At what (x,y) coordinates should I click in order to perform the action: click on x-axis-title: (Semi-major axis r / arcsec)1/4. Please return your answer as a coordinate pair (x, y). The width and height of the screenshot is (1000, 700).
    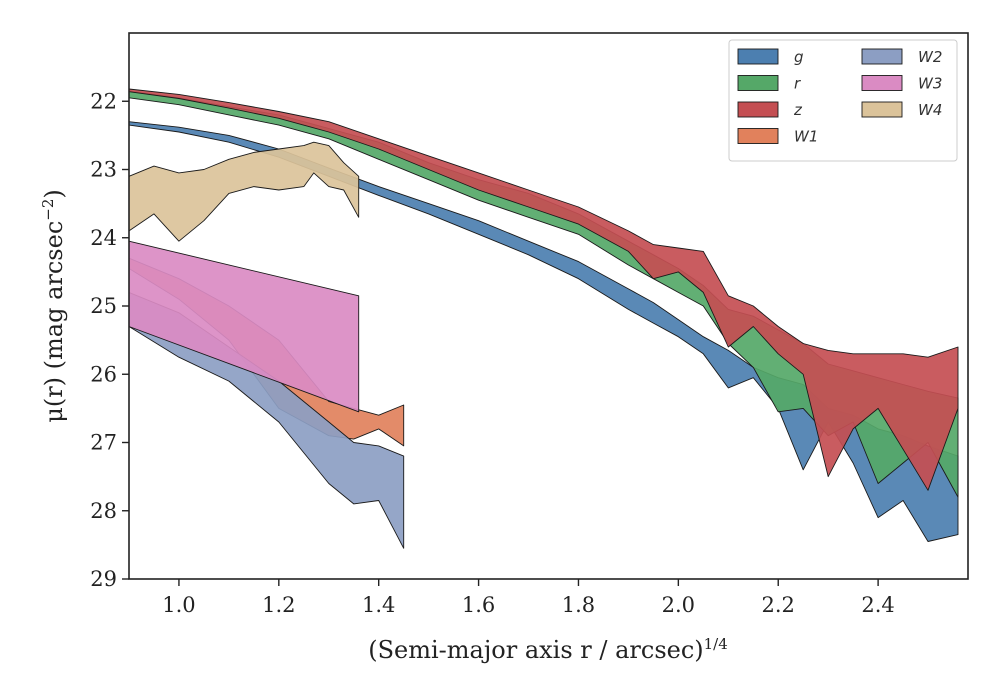
    Looking at the image, I should click on (548, 649).